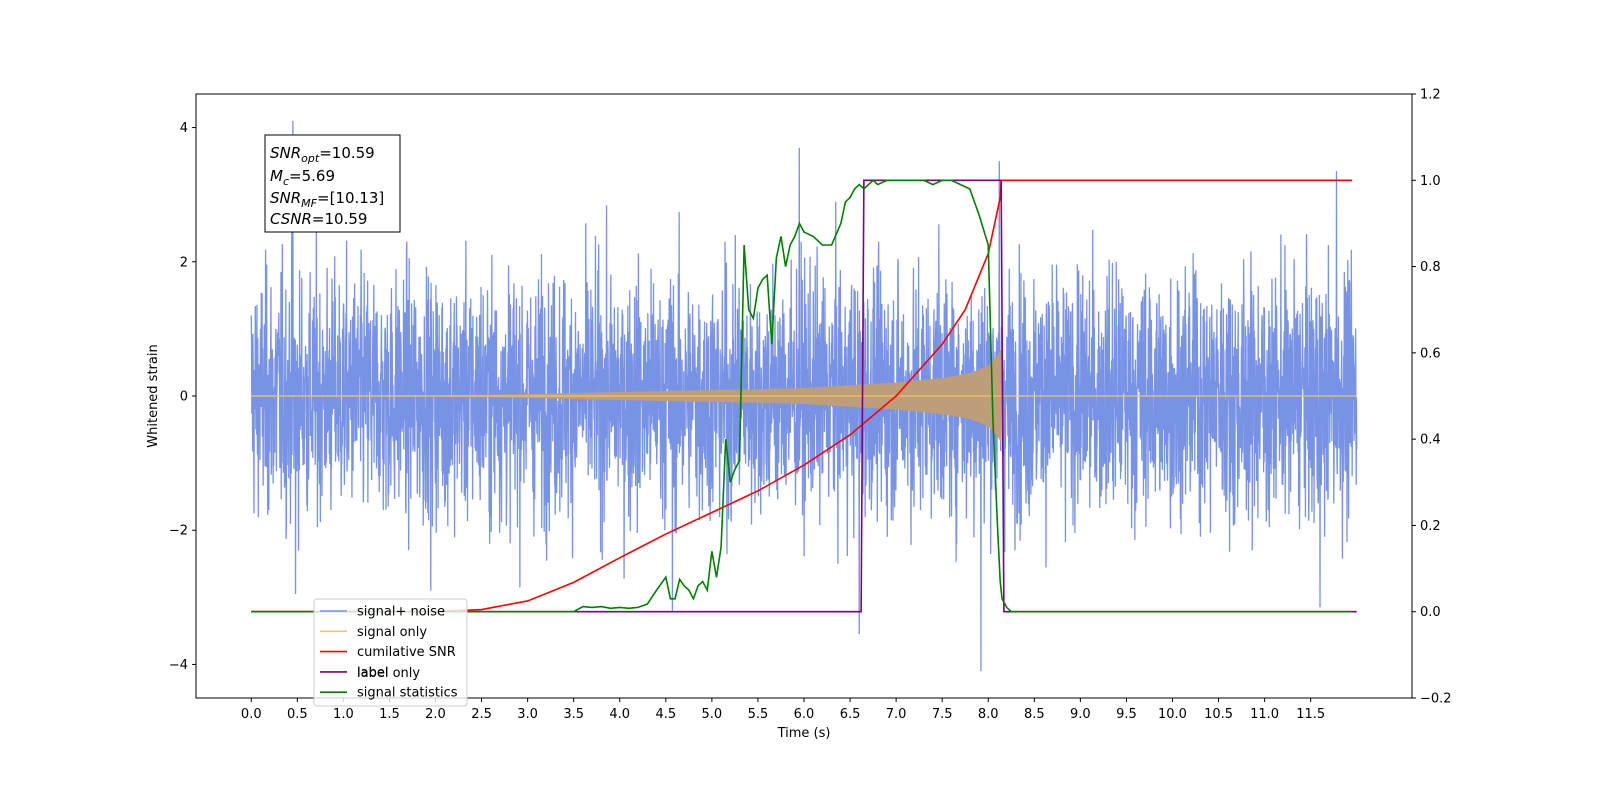  What do you see at coordinates (178, 665) in the screenshot?
I see `y-tick-label-left: −4` at bounding box center [178, 665].